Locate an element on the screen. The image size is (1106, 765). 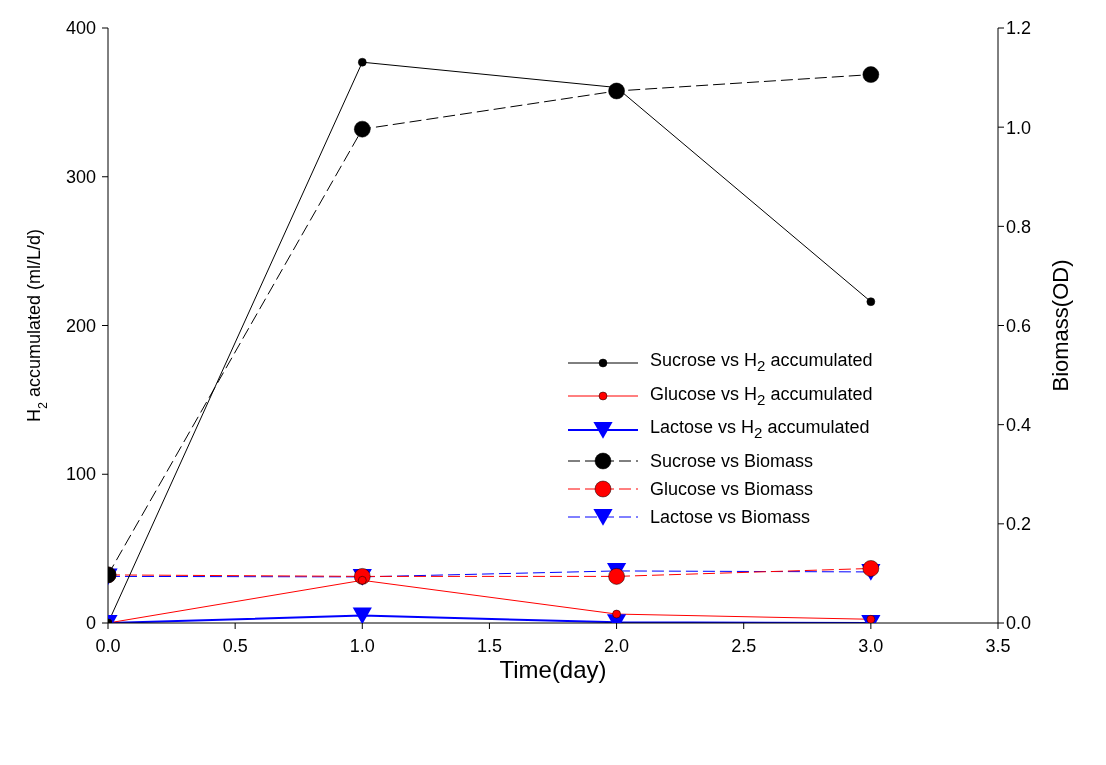
y2-tick-label: 0.6 is located at coordinates (1019, 325).